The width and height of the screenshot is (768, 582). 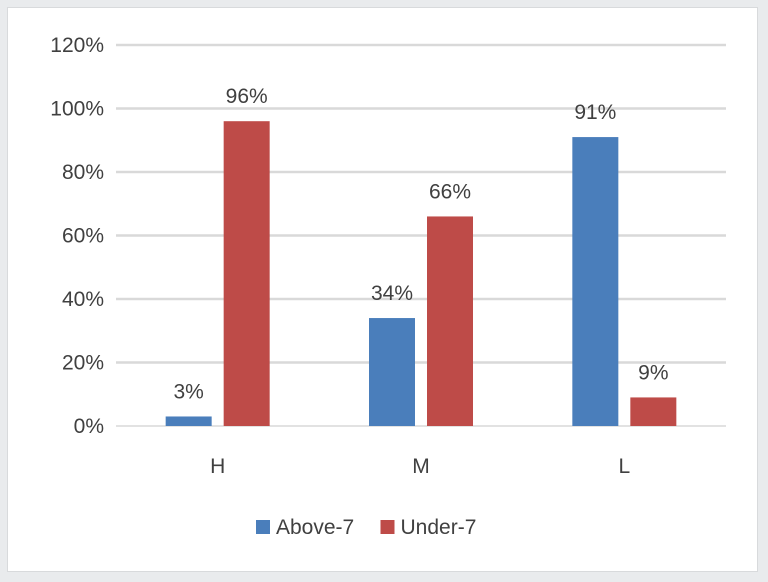 I want to click on y-tick-label: 60%, so click(x=83, y=236).